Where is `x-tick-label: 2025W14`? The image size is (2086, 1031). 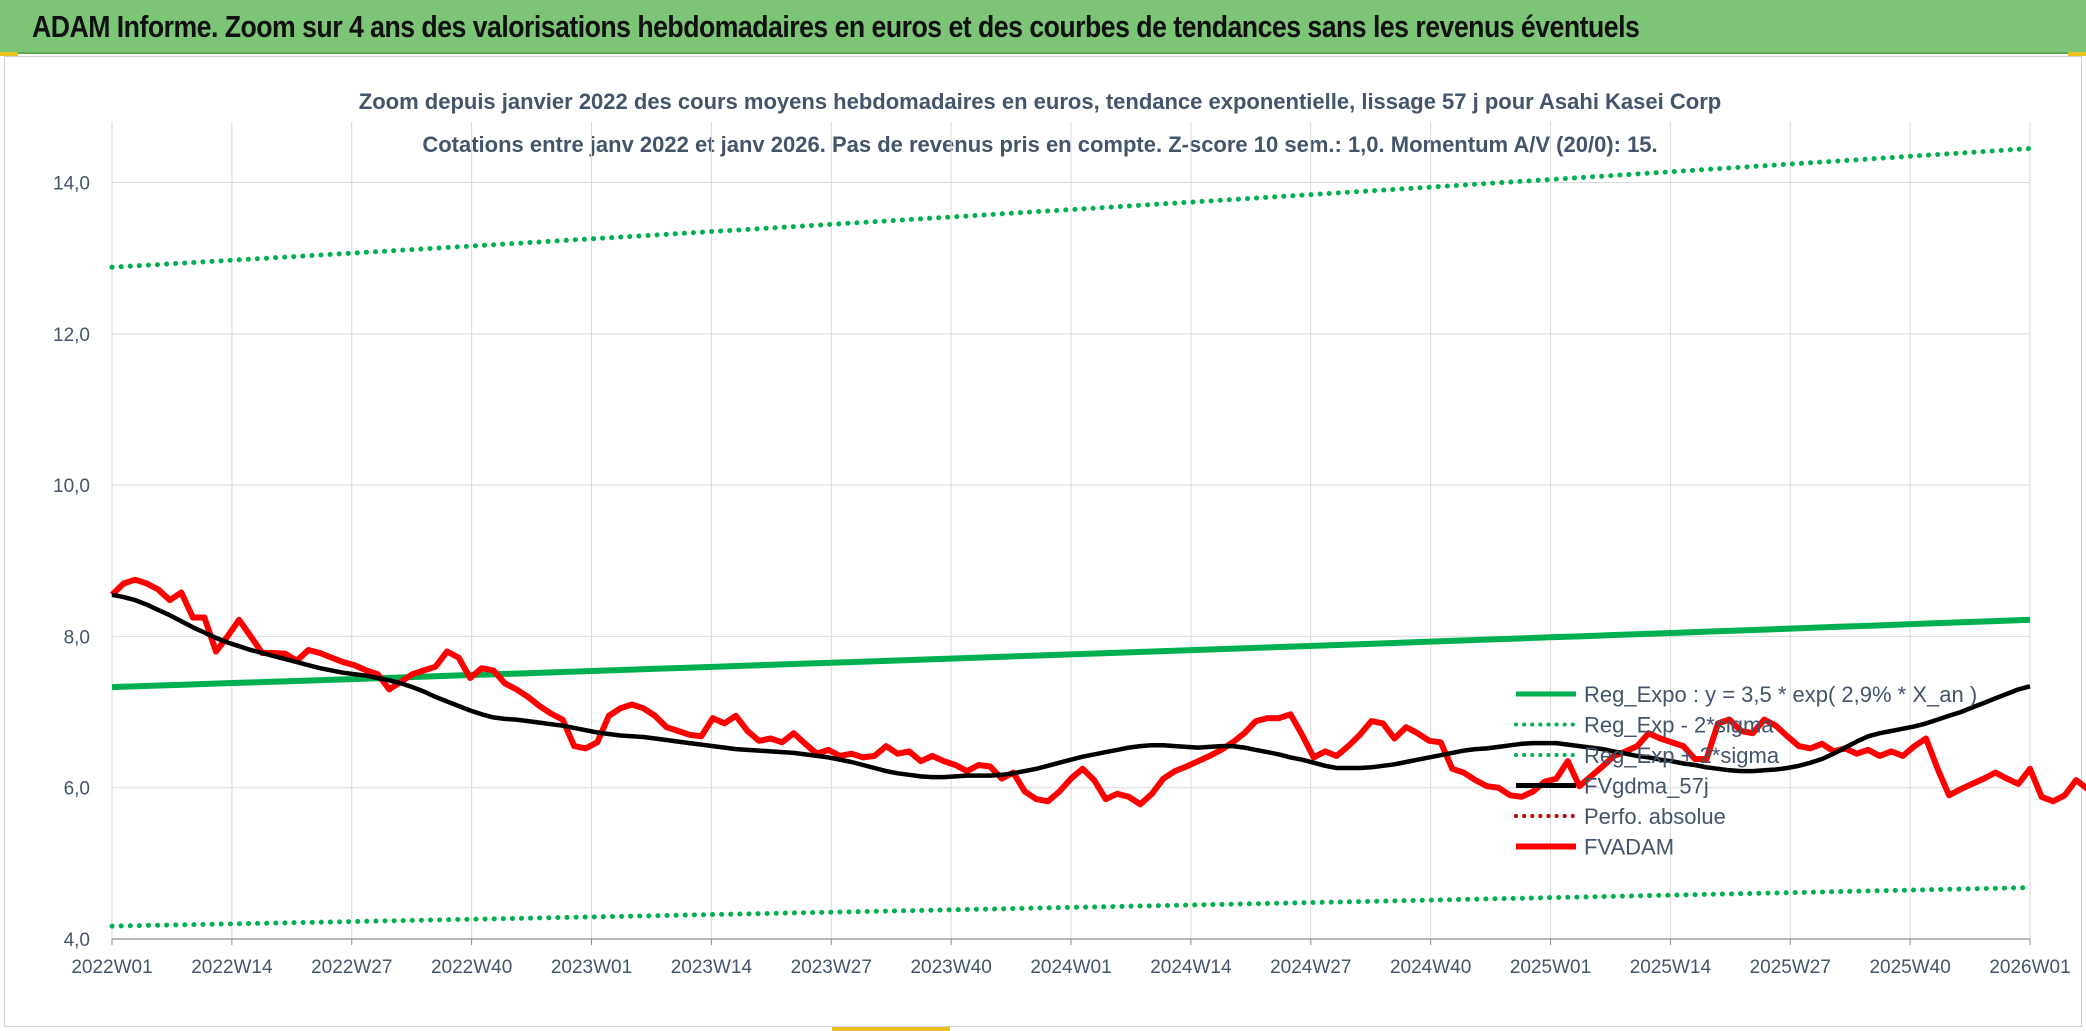 x-tick-label: 2025W14 is located at coordinates (1671, 967).